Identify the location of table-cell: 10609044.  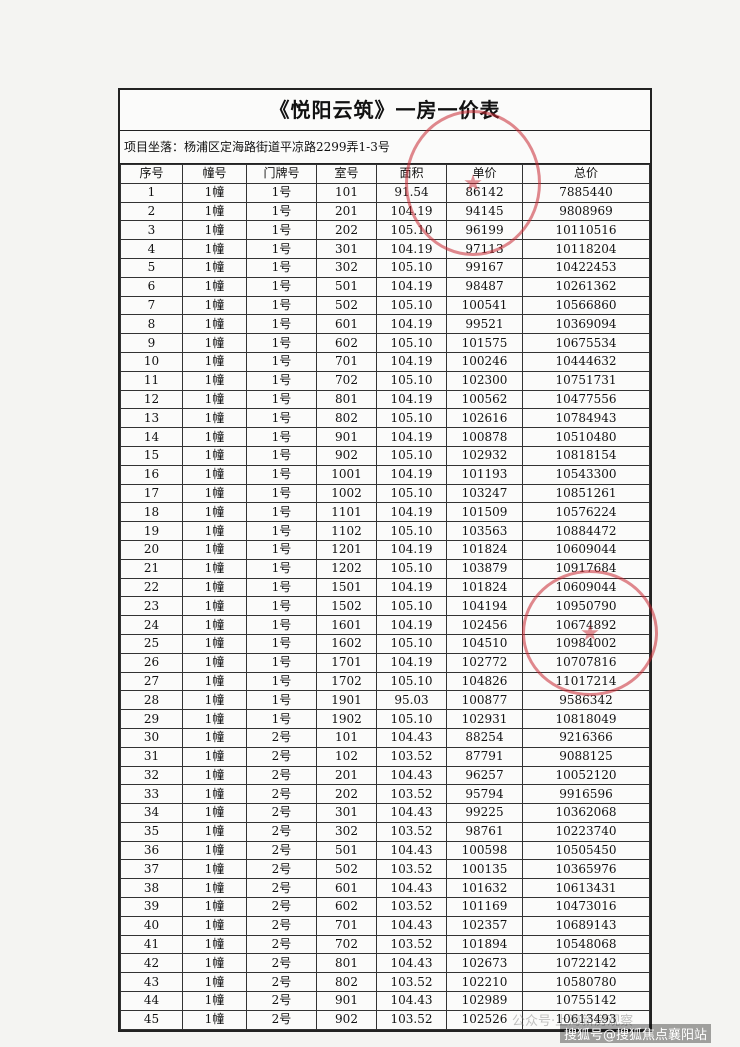
(586, 587).